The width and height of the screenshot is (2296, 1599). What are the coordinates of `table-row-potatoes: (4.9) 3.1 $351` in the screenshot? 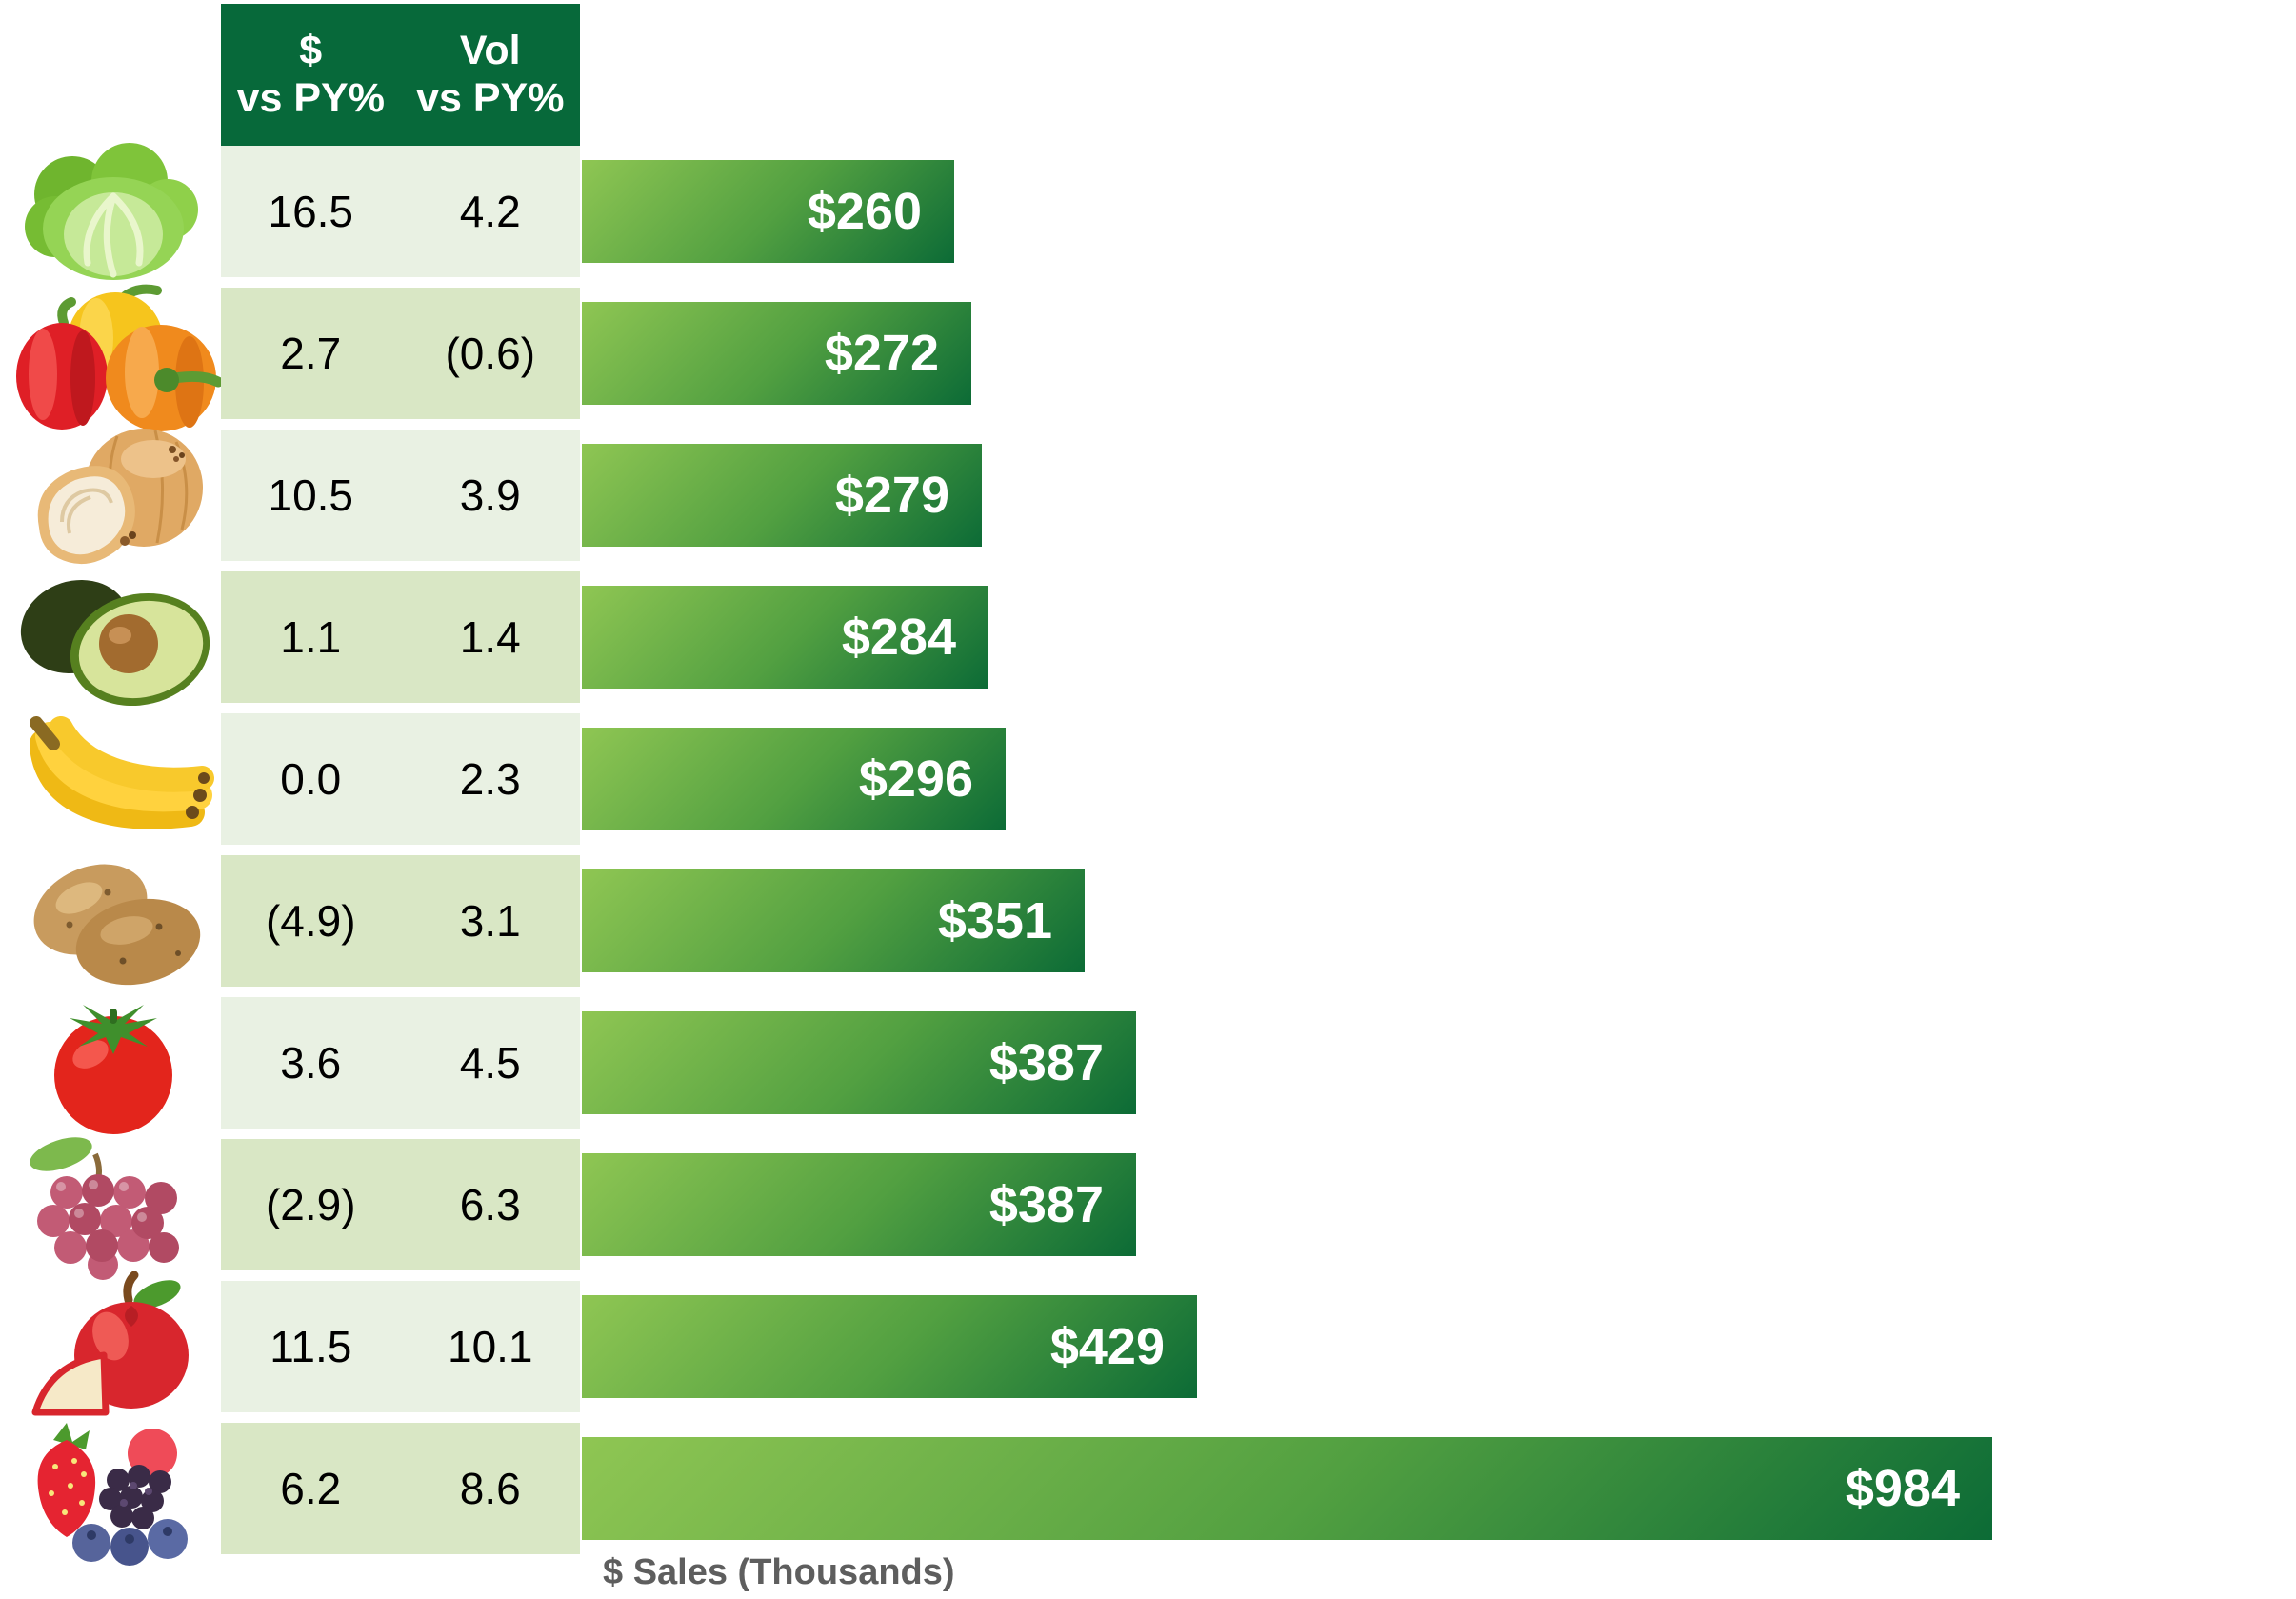 It's located at (1148, 921).